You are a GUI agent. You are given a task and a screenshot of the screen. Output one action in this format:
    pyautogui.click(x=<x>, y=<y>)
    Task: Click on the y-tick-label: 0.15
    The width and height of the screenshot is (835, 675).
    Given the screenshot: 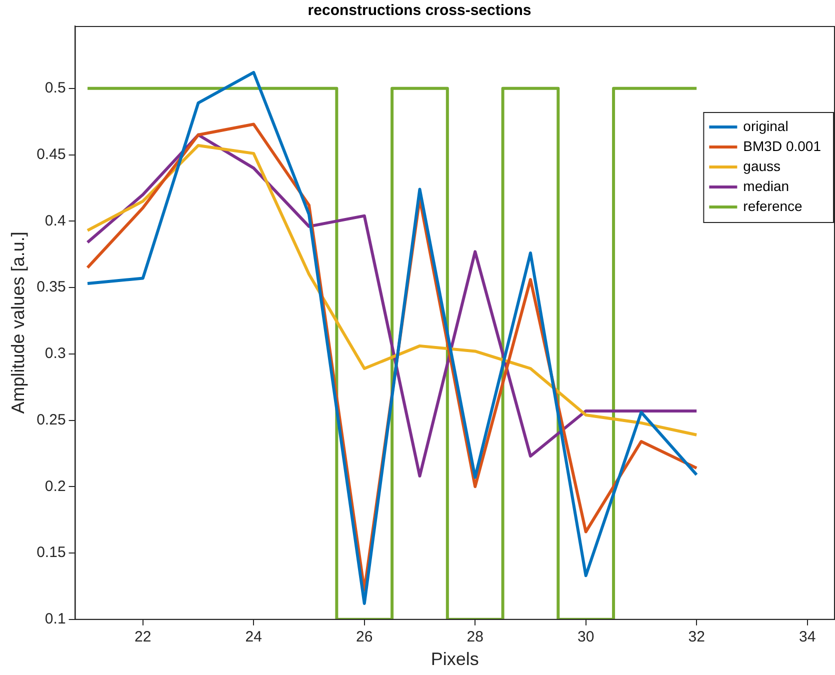 What is the action you would take?
    pyautogui.click(x=51, y=553)
    